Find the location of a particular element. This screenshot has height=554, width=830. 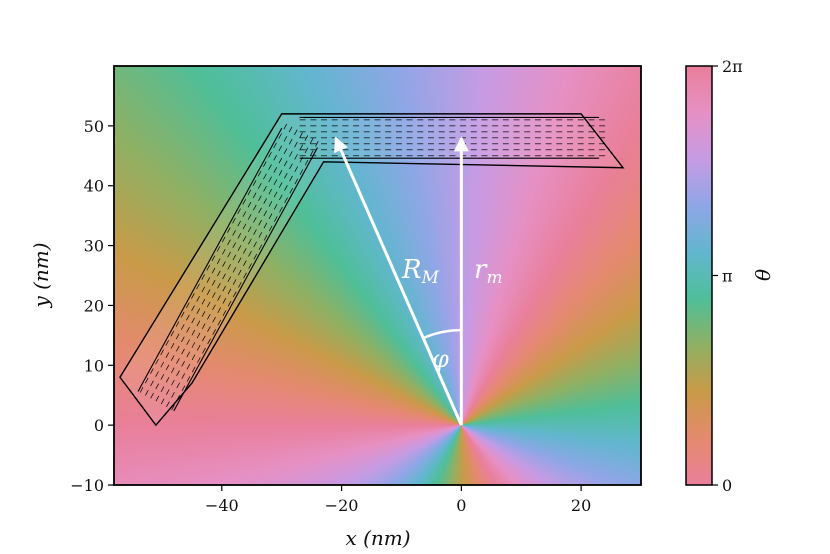

vector-RM-arrow is located at coordinates (398, 281).